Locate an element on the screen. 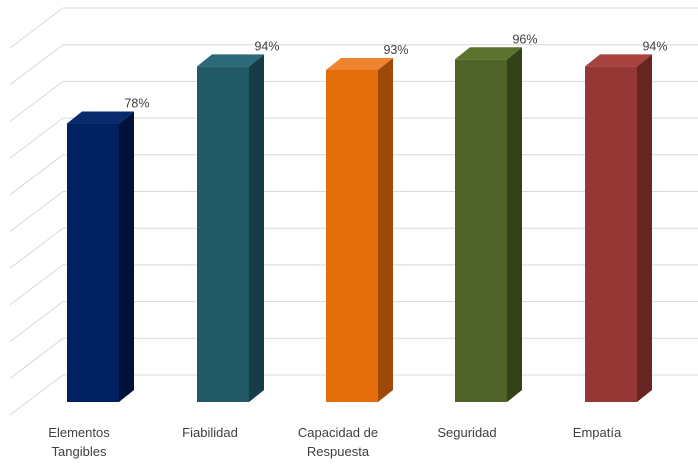 Image resolution: width=698 pixels, height=466 pixels. category-label: Respuesta is located at coordinates (338, 451).